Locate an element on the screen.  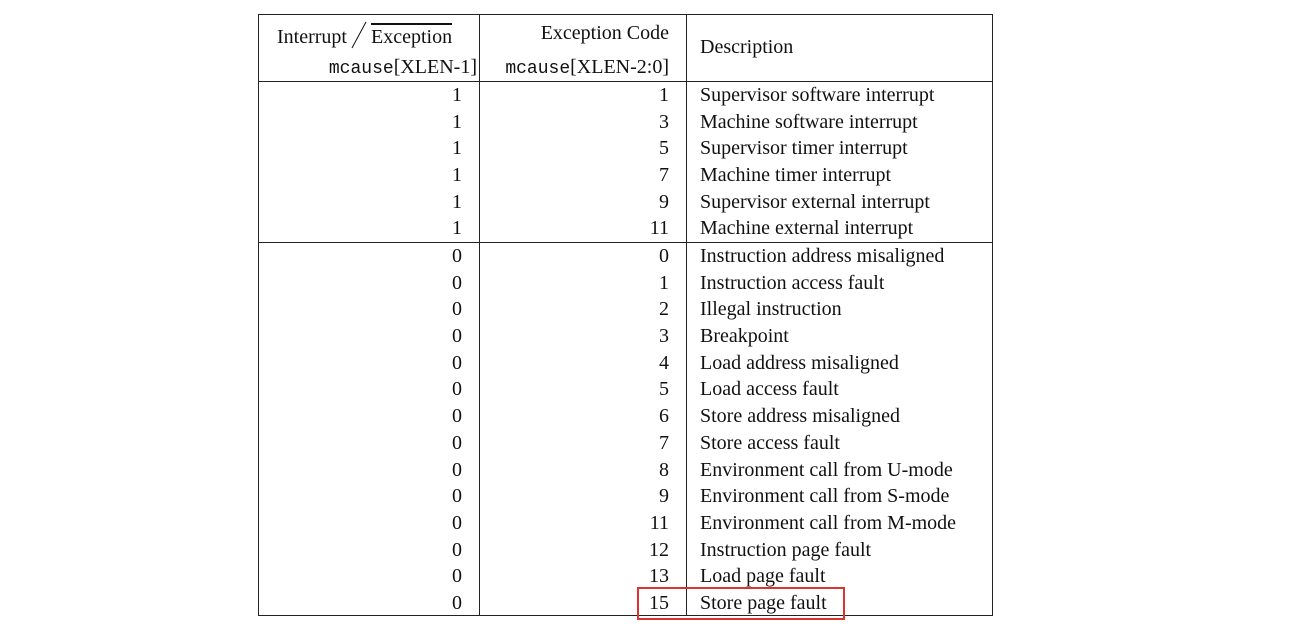
code-cell: 6 is located at coordinates (664, 416).